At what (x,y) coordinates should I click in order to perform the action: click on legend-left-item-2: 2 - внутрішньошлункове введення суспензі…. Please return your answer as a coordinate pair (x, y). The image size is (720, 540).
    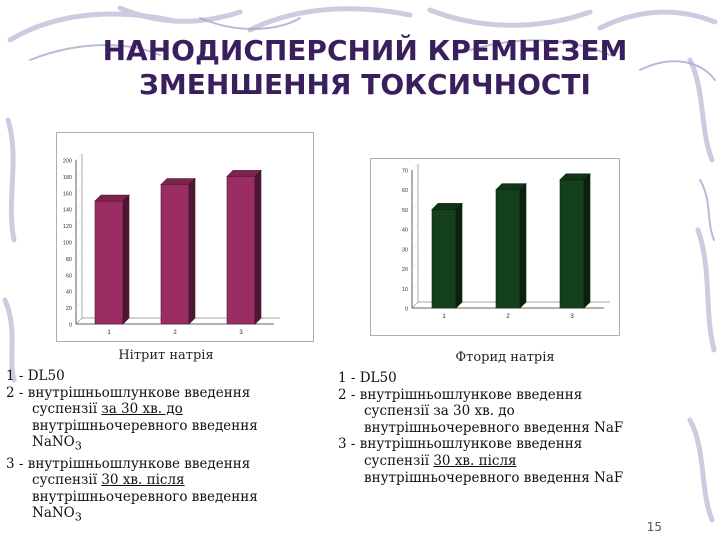
    Looking at the image, I should click on (156, 420).